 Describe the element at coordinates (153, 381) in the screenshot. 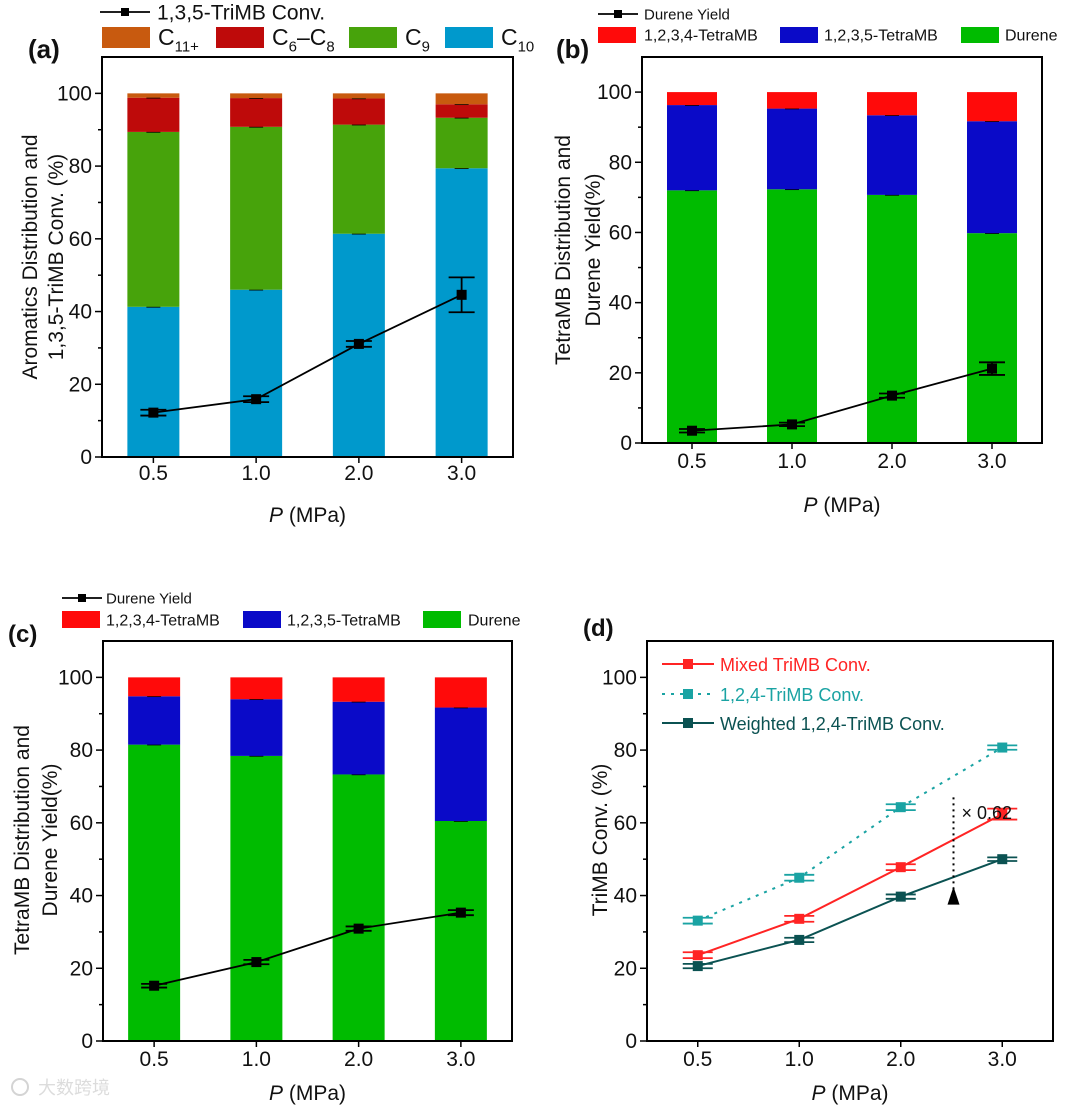

I see `bar-c10` at that location.